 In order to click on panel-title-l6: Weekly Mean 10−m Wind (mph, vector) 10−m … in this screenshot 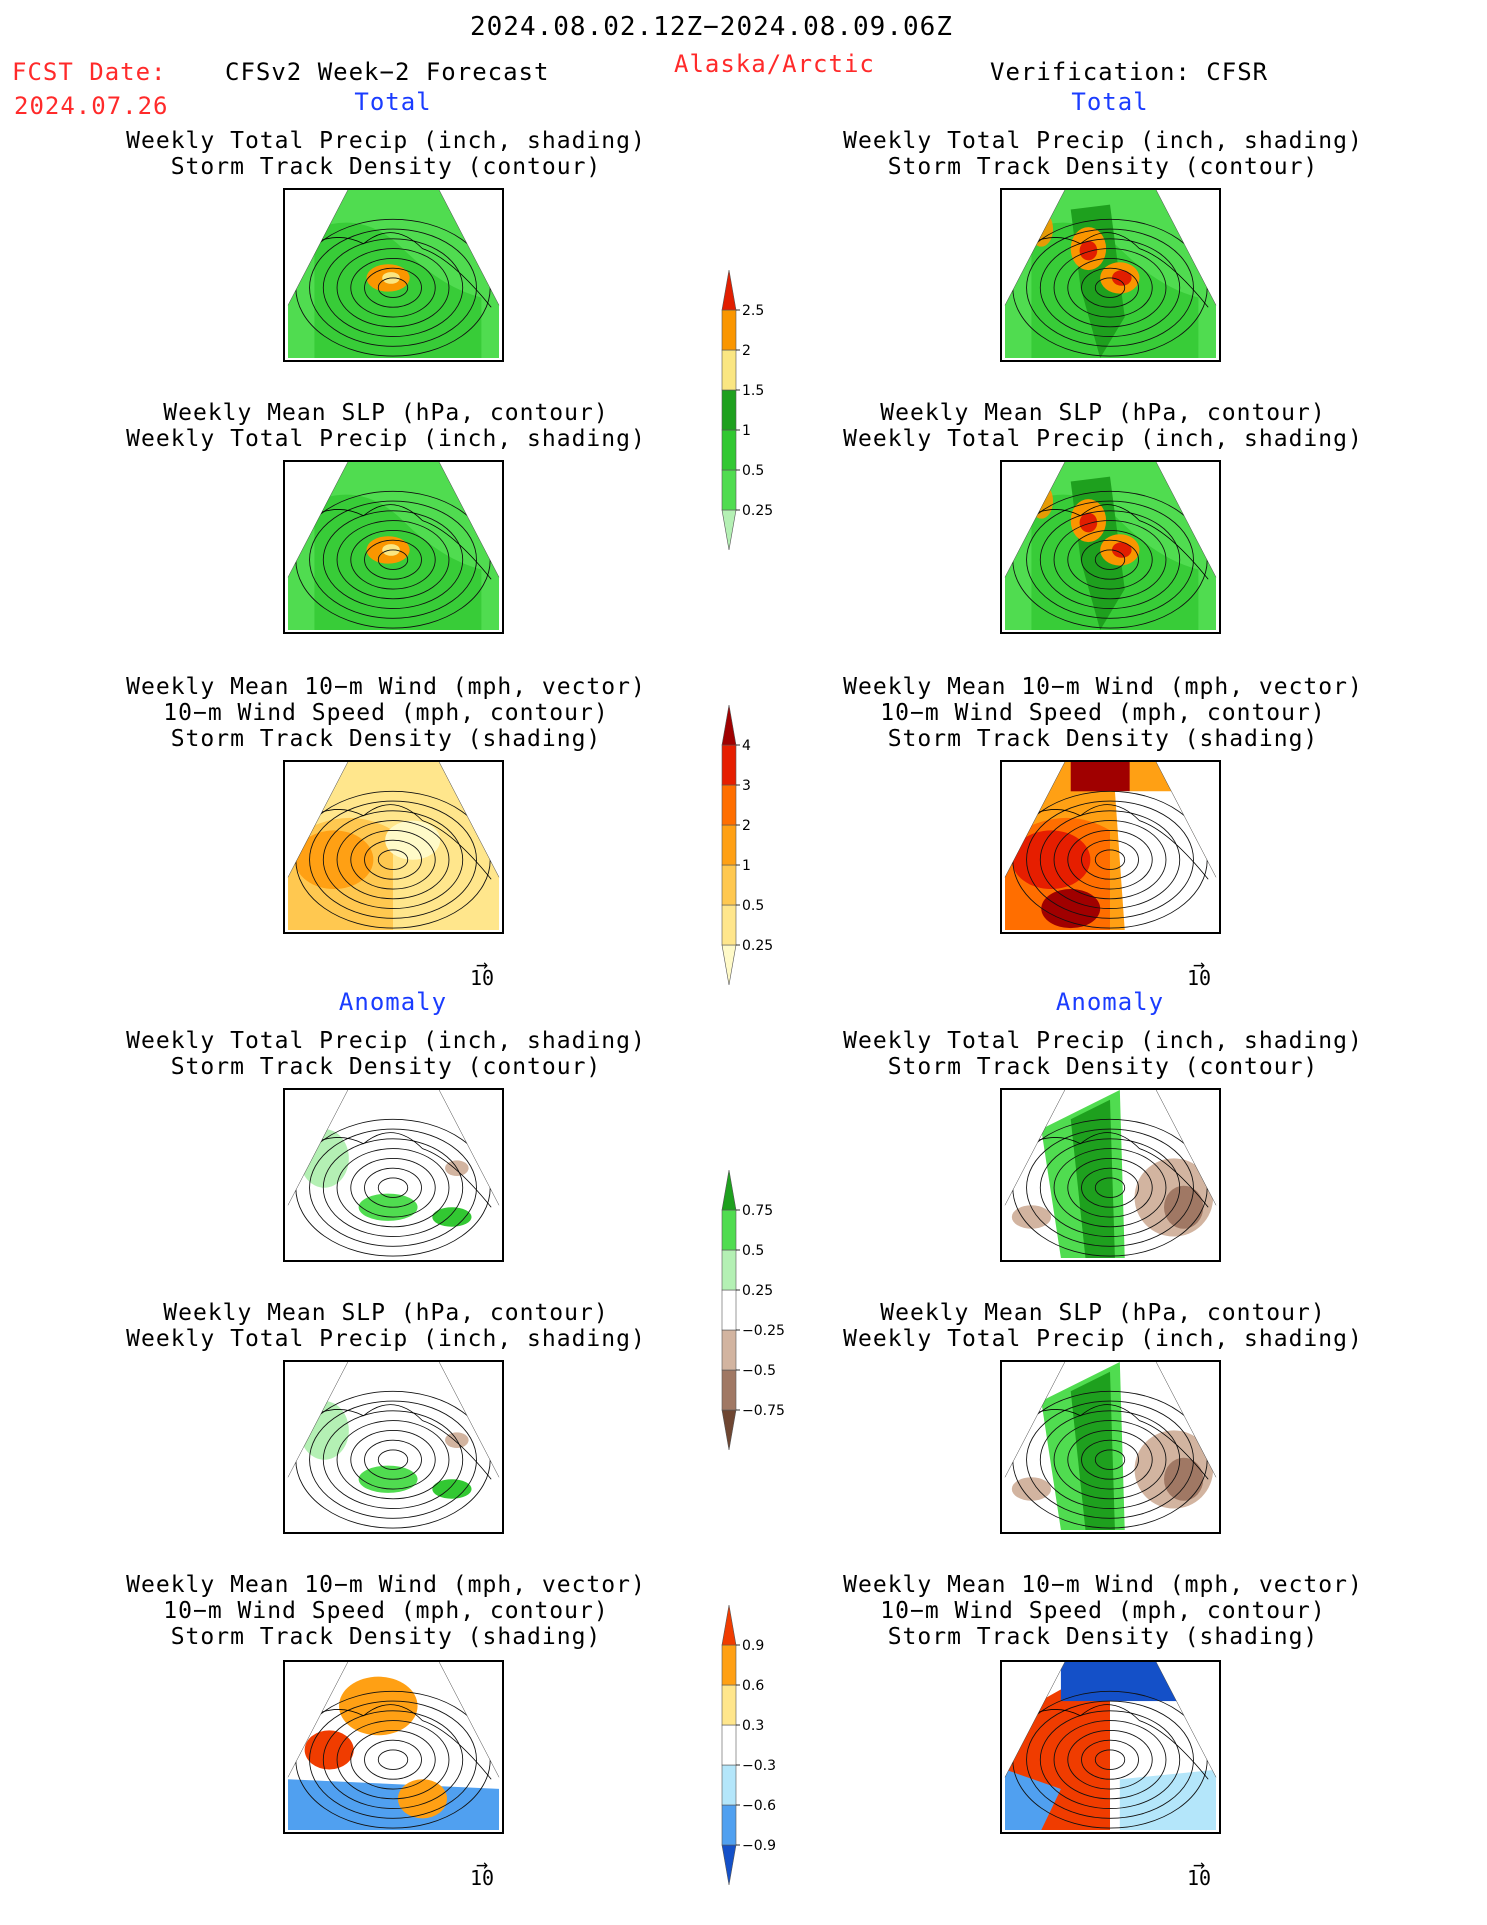, I will do `click(386, 1611)`.